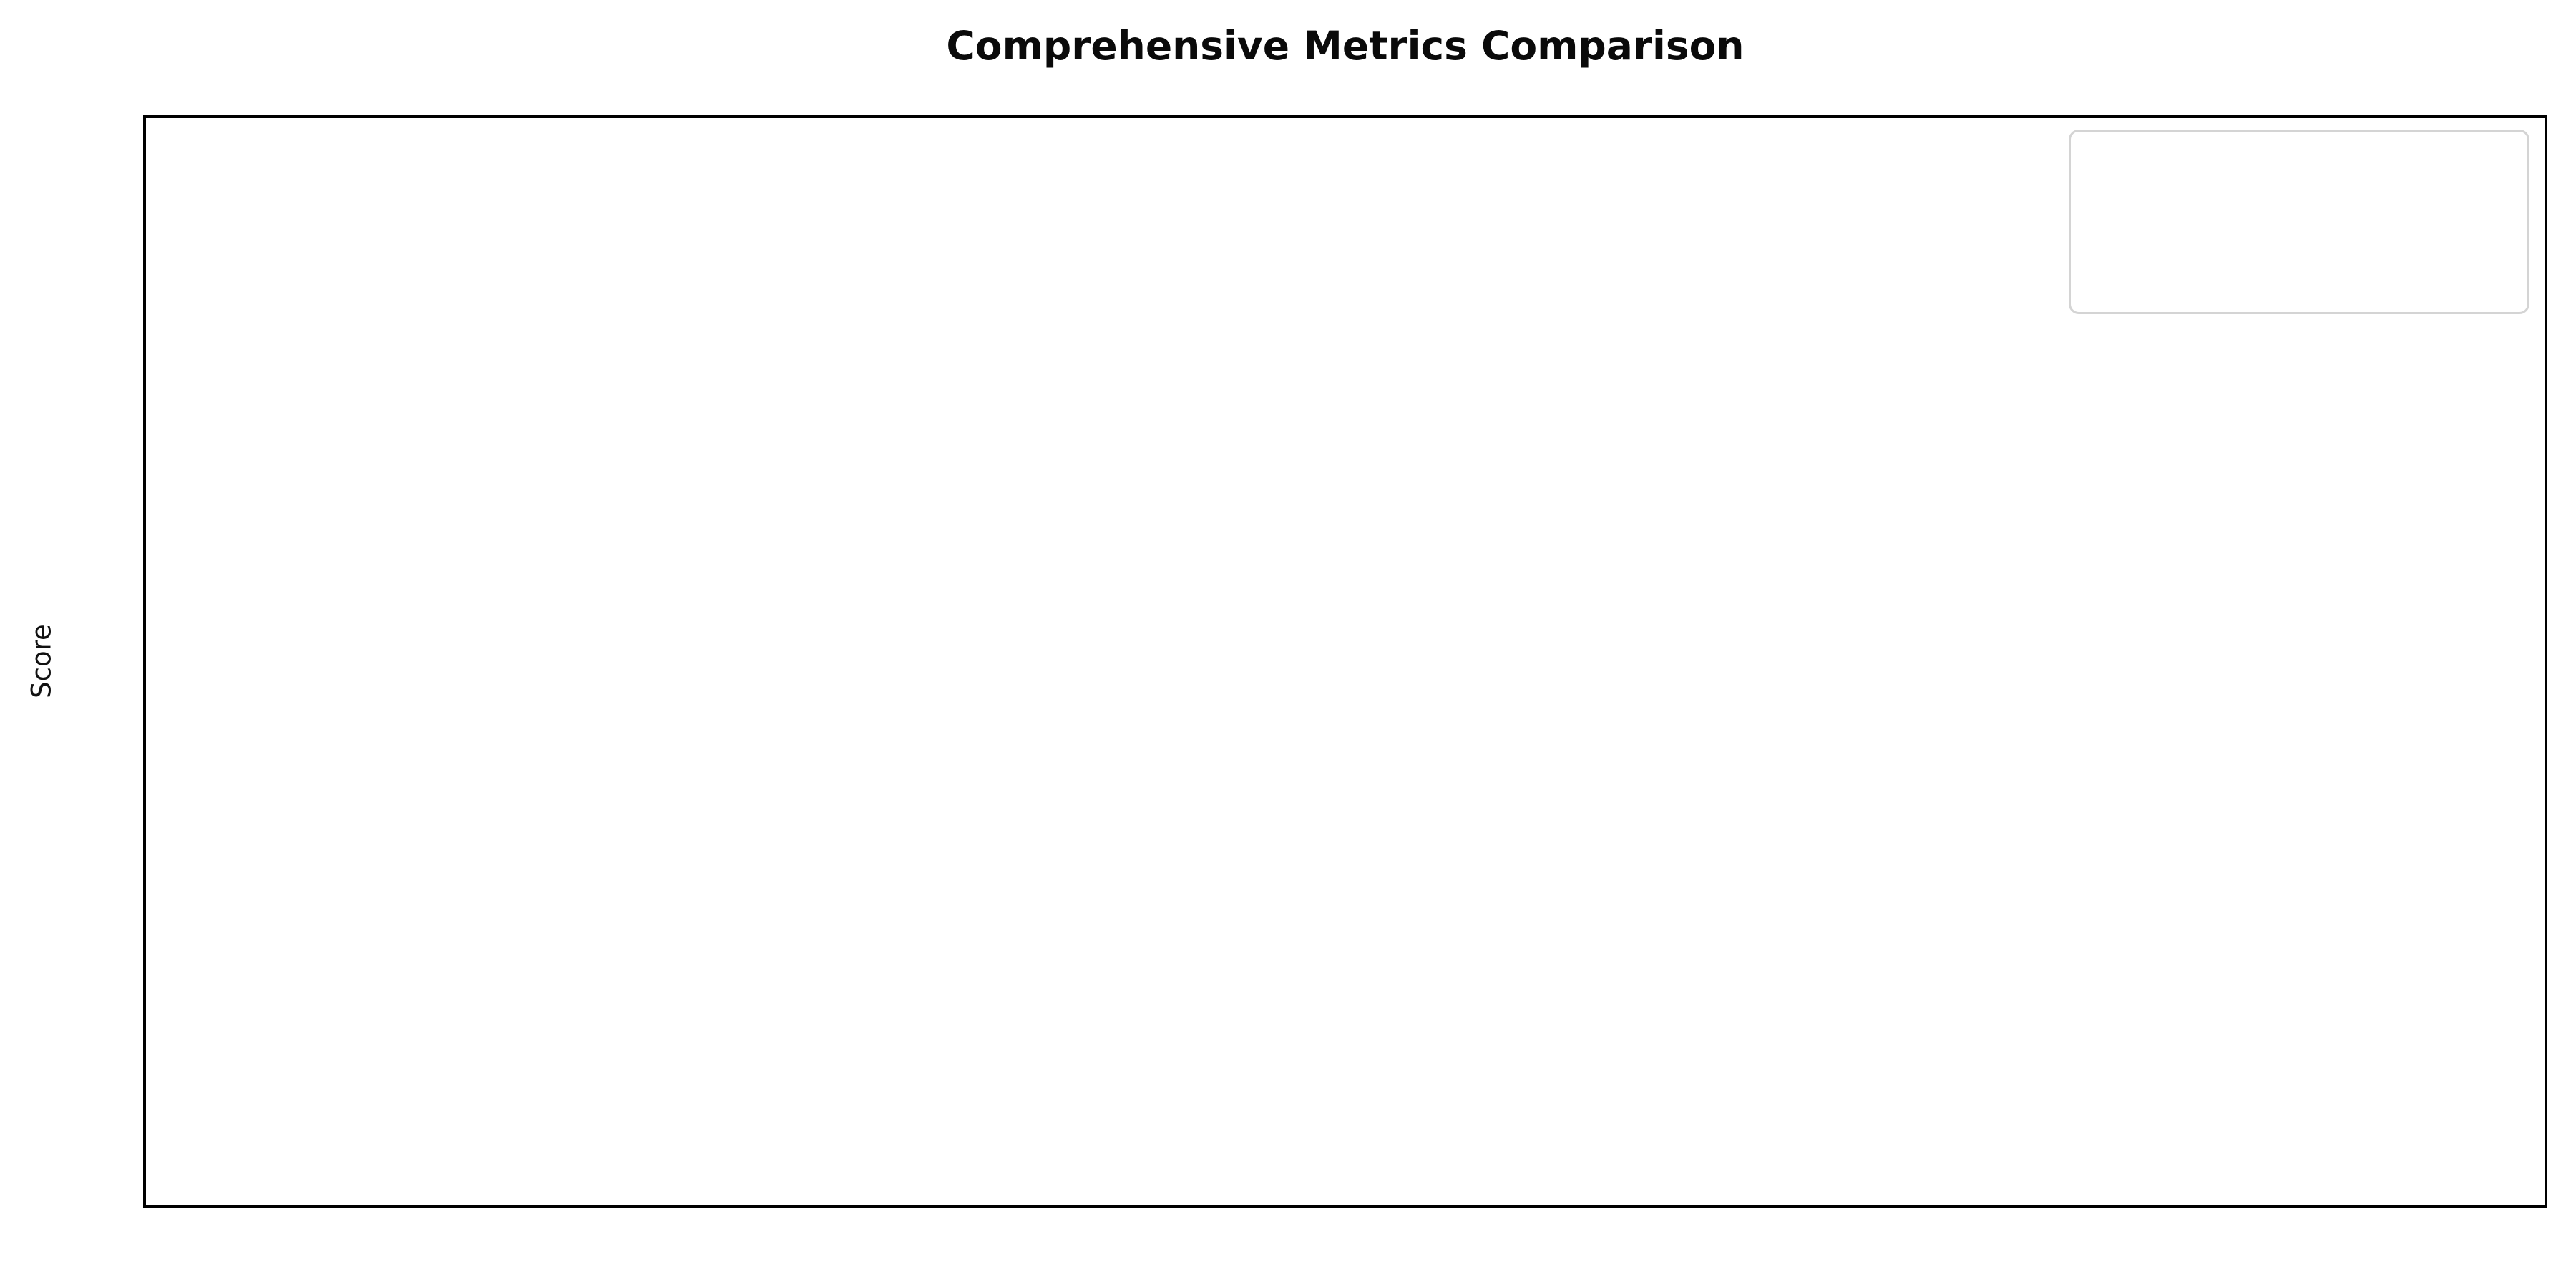  What do you see at coordinates (2299, 222) in the screenshot?
I see `legend` at bounding box center [2299, 222].